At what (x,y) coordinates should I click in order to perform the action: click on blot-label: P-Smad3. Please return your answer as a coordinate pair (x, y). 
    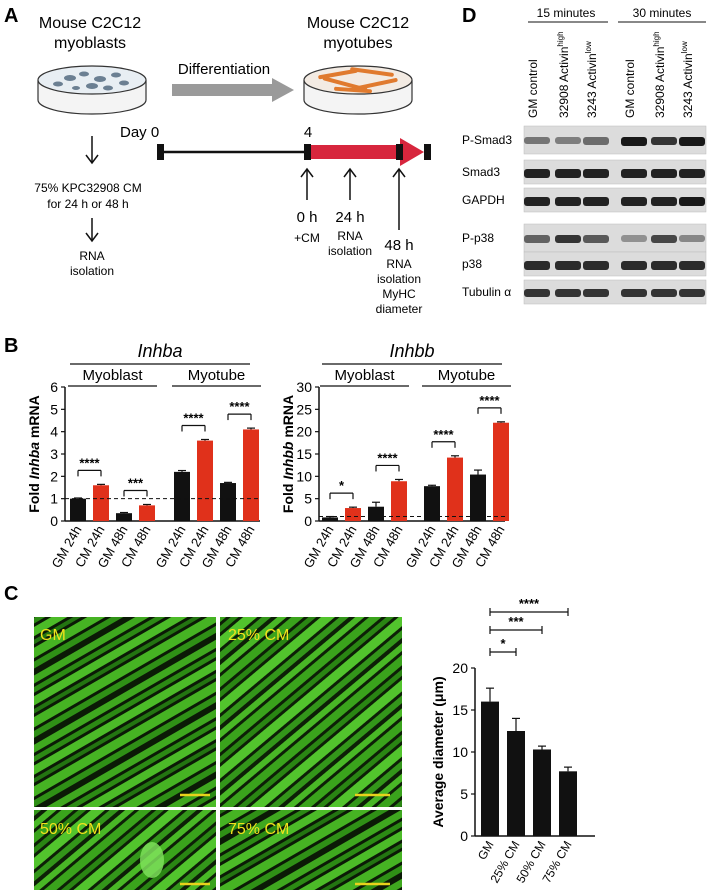
    Looking at the image, I should click on (487, 140).